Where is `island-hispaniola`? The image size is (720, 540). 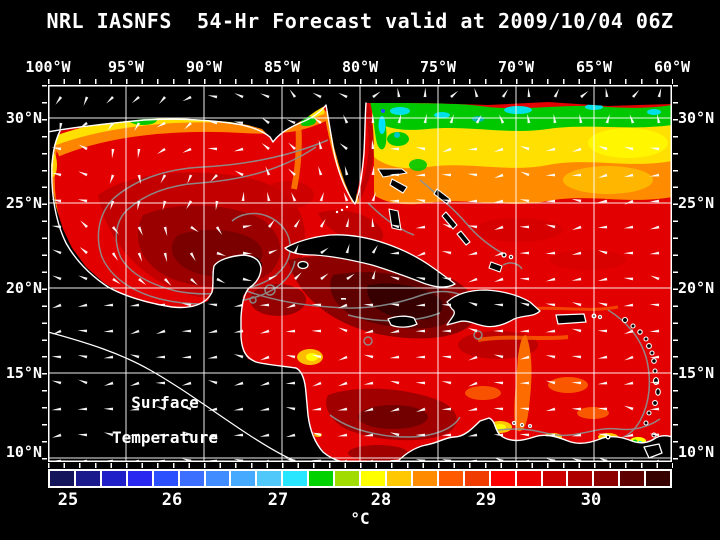
island-hispaniola is located at coordinates (493, 308).